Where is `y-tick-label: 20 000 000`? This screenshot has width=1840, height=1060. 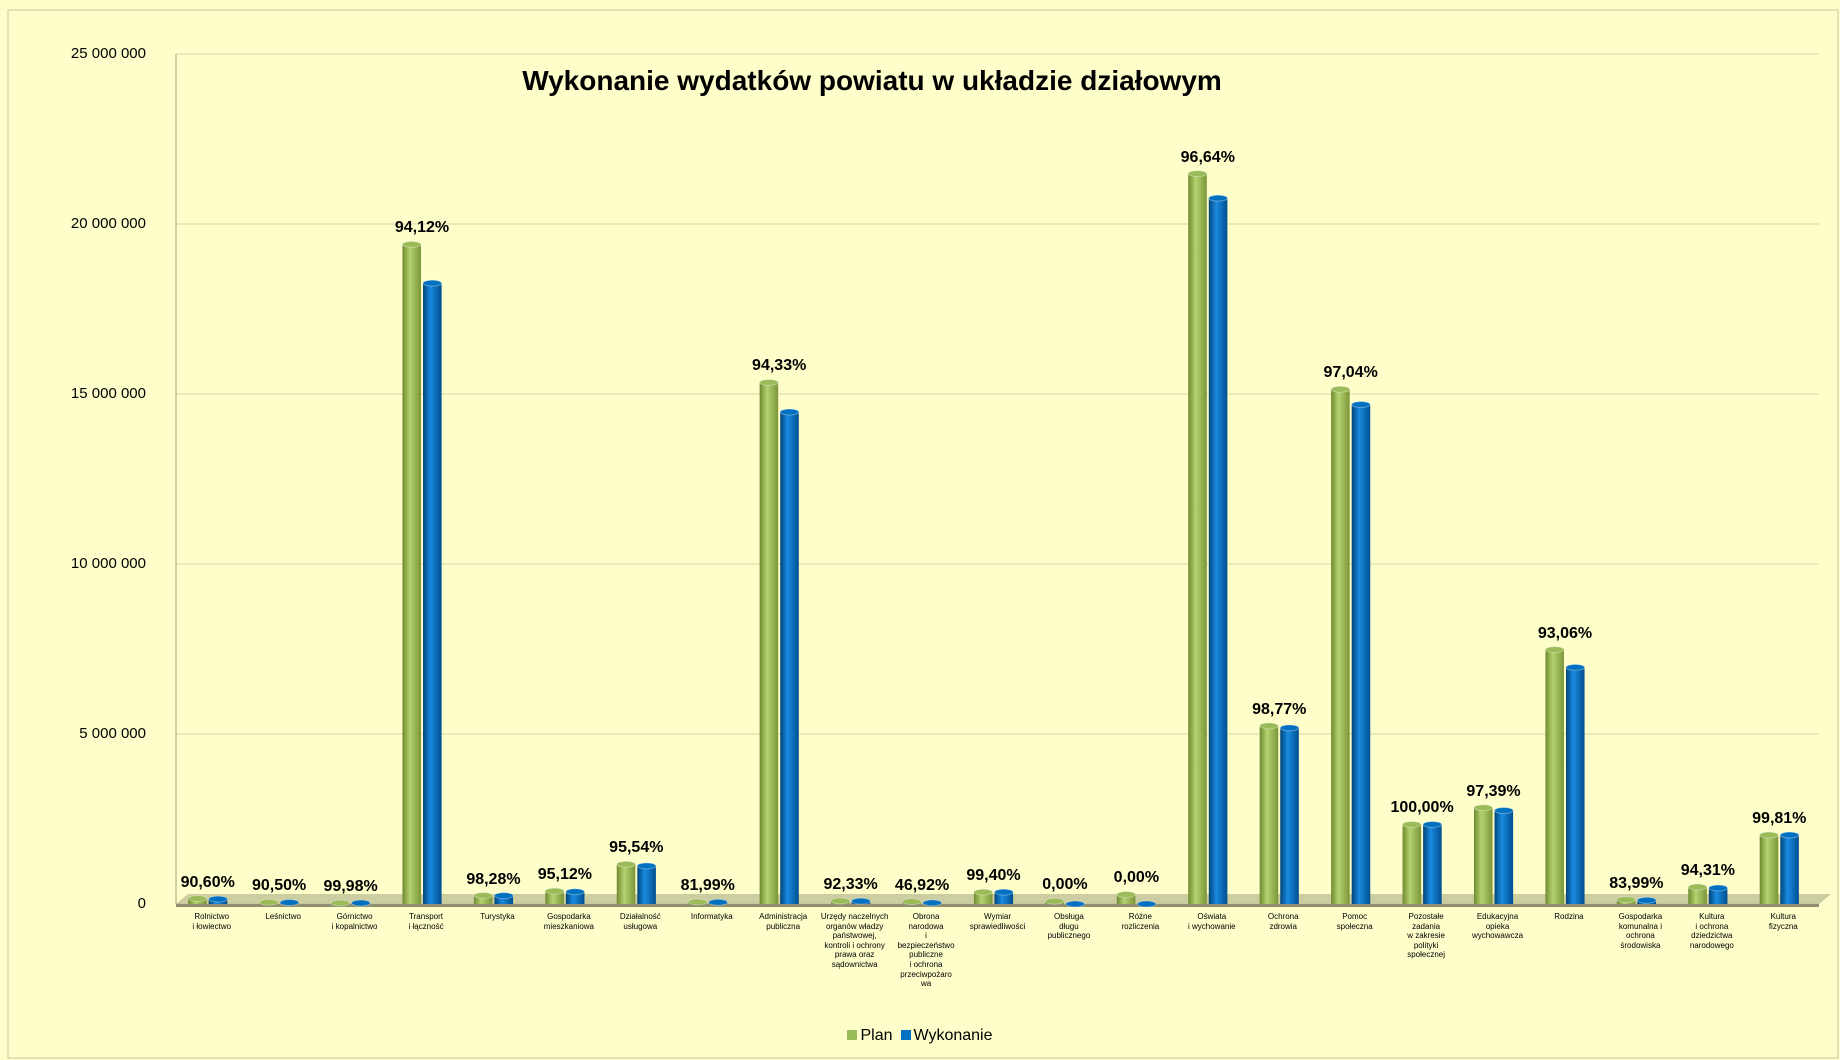 y-tick-label: 20 000 000 is located at coordinates (108, 223).